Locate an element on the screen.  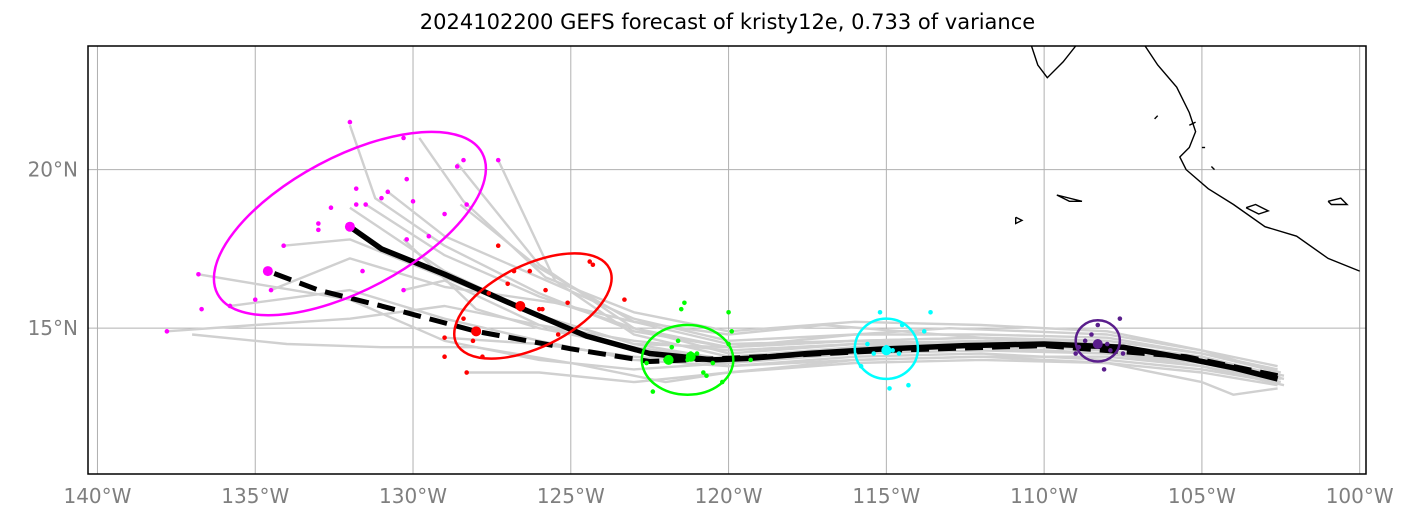
lat-tick-label: 20°N is located at coordinates (53, 170).